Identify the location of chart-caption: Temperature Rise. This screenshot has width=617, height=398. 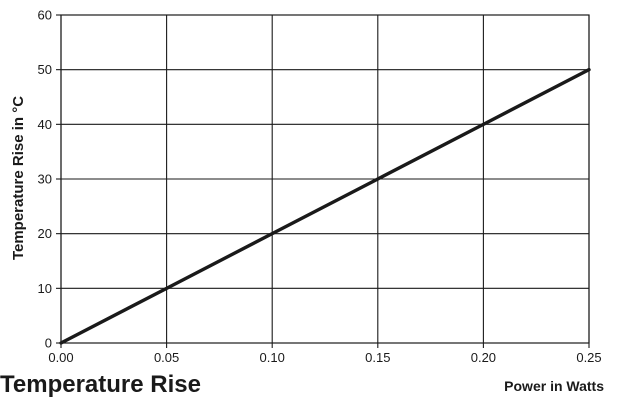
(100, 384).